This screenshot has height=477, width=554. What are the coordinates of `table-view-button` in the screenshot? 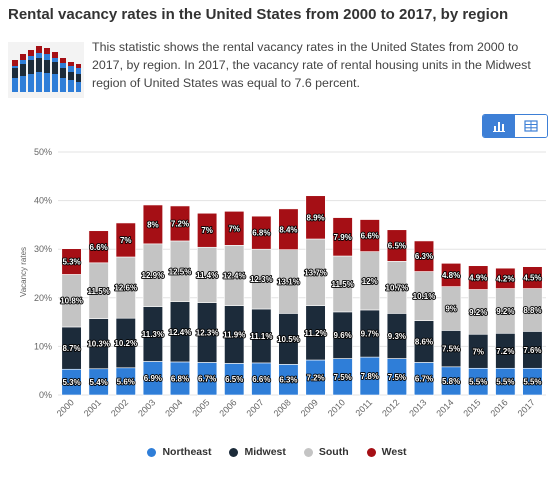 It's located at (531, 126).